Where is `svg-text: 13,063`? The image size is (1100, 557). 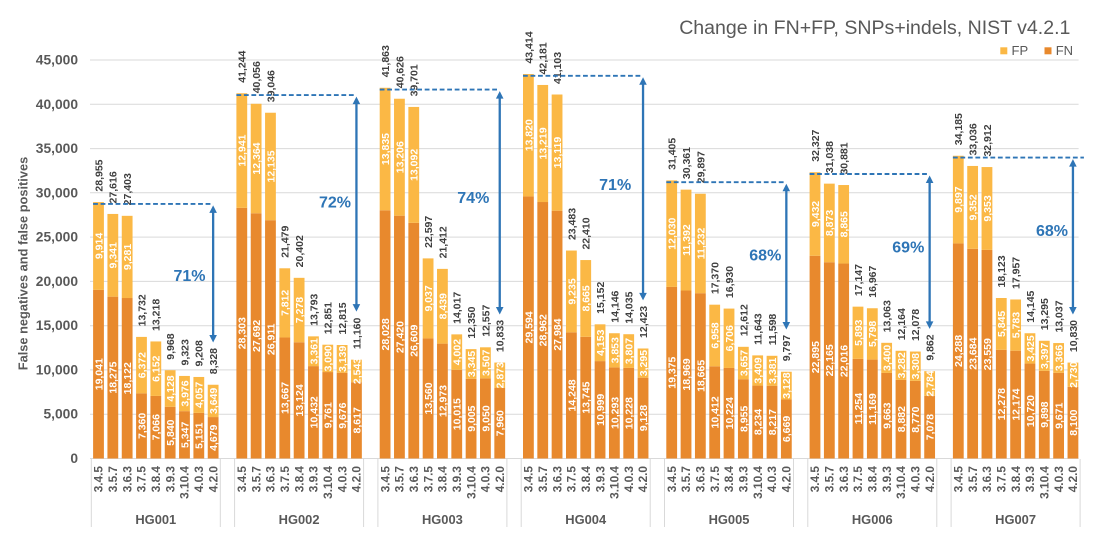
svg-text: 13,063 is located at coordinates (888, 316).